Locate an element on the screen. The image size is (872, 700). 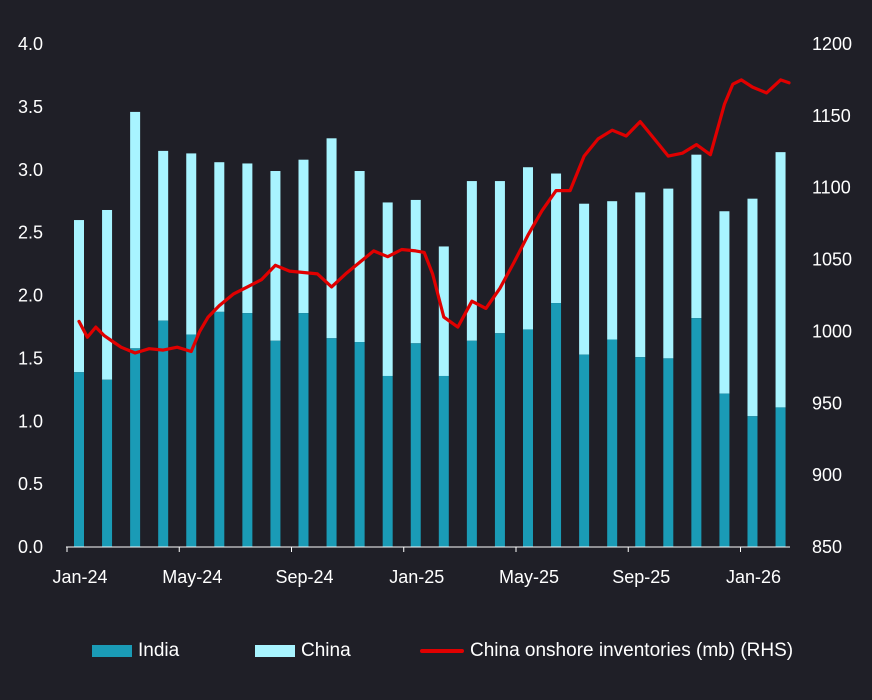
x-tick-label: May-24 is located at coordinates (192, 577).